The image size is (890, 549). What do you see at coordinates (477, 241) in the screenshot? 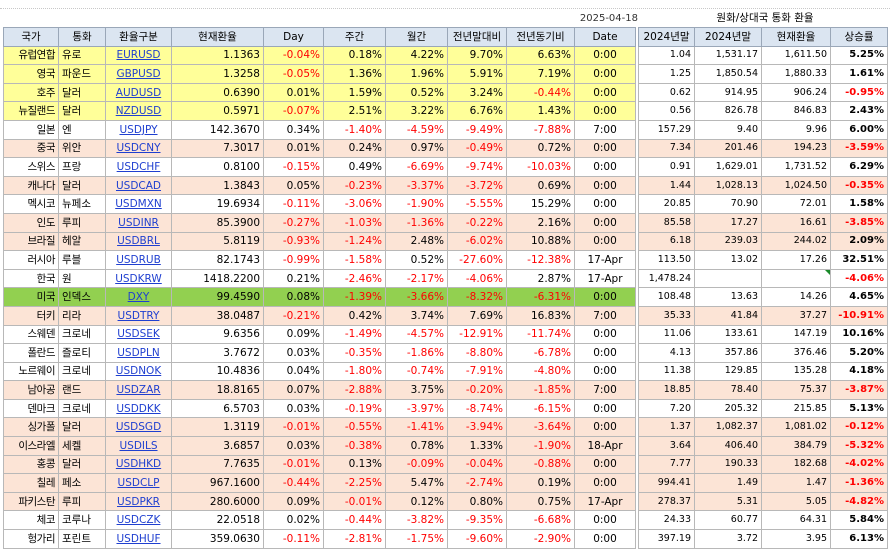
I see `ytd-change-cell: -6.02%` at bounding box center [477, 241].